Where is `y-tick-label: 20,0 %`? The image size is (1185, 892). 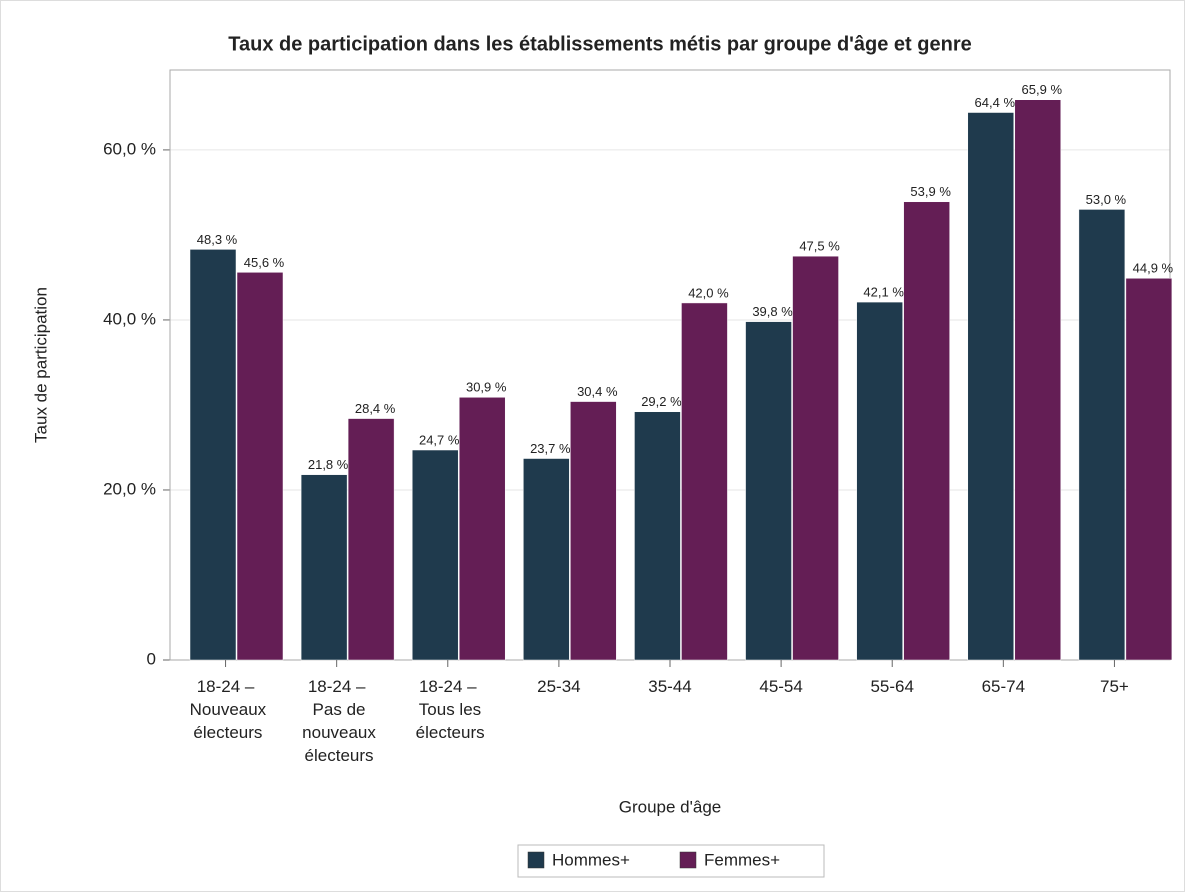 y-tick-label: 20,0 % is located at coordinates (129, 488).